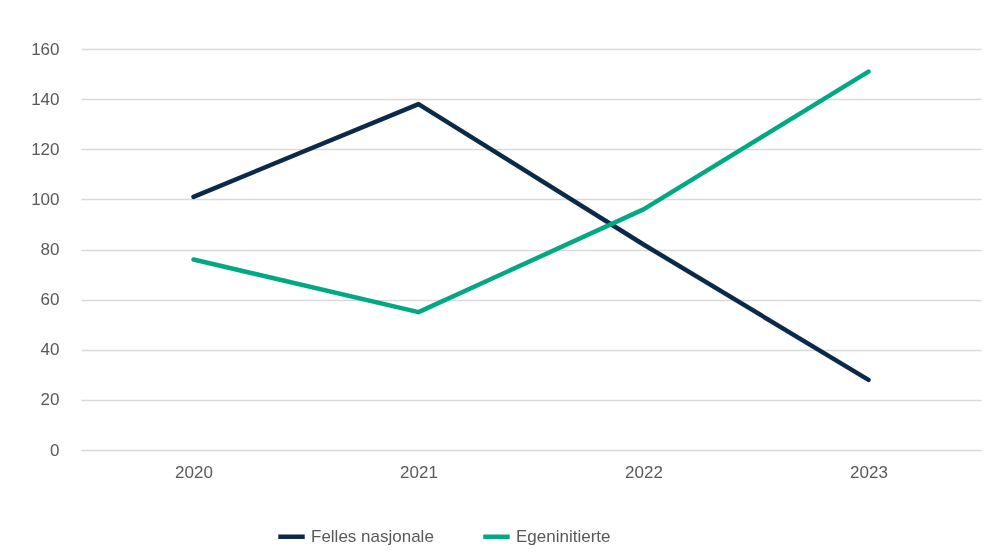 The width and height of the screenshot is (1003, 556). Describe the element at coordinates (419, 472) in the screenshot. I see `x-tick-label: 2021` at that location.